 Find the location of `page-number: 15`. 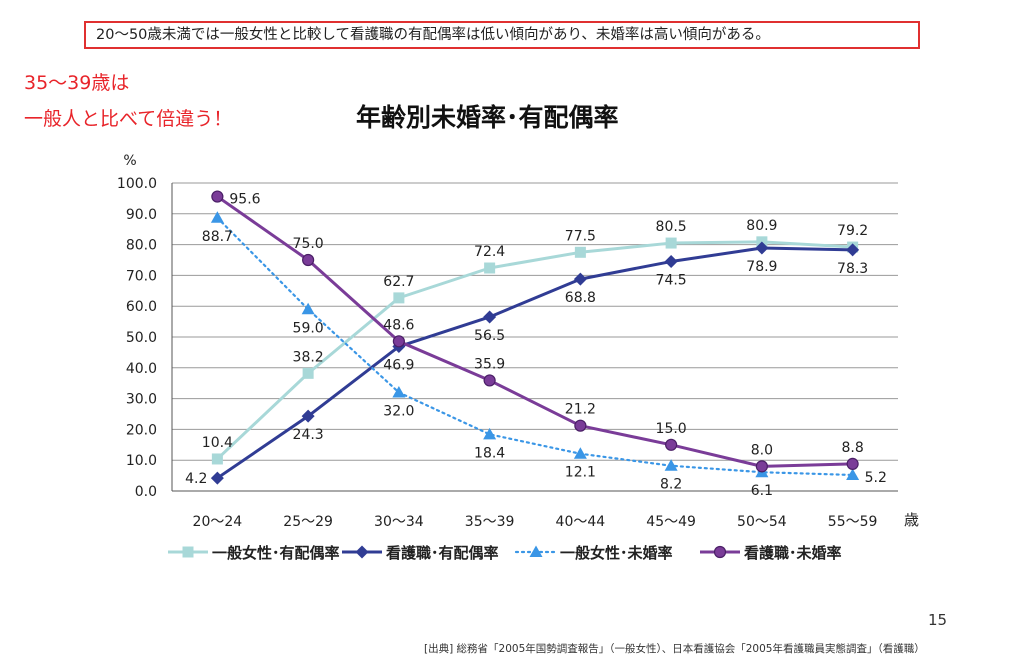

page-number: 15 is located at coordinates (938, 620).